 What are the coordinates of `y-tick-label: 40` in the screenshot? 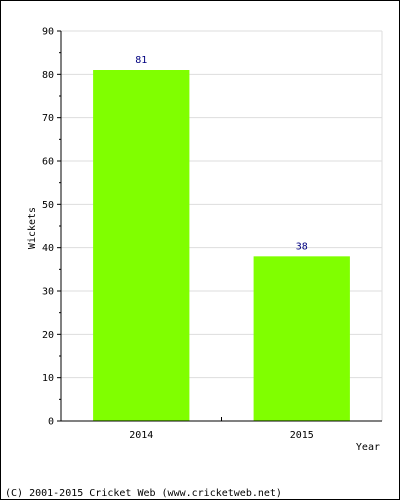 It's located at (48, 248).